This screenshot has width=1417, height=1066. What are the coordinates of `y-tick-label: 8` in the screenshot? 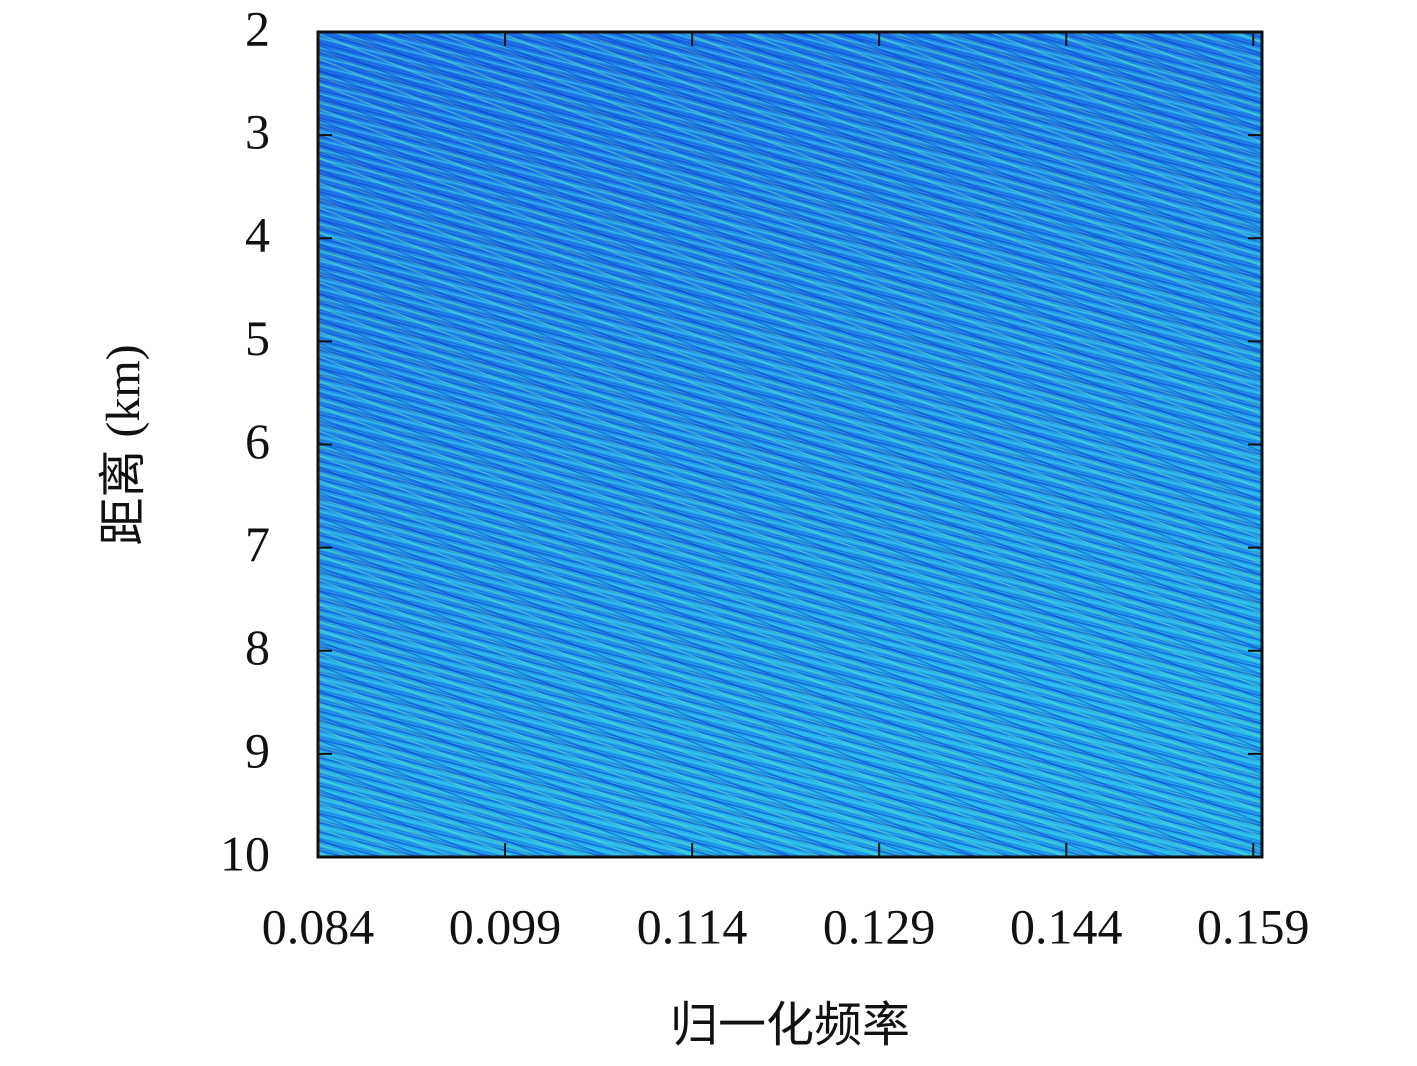 It's located at (257, 647).